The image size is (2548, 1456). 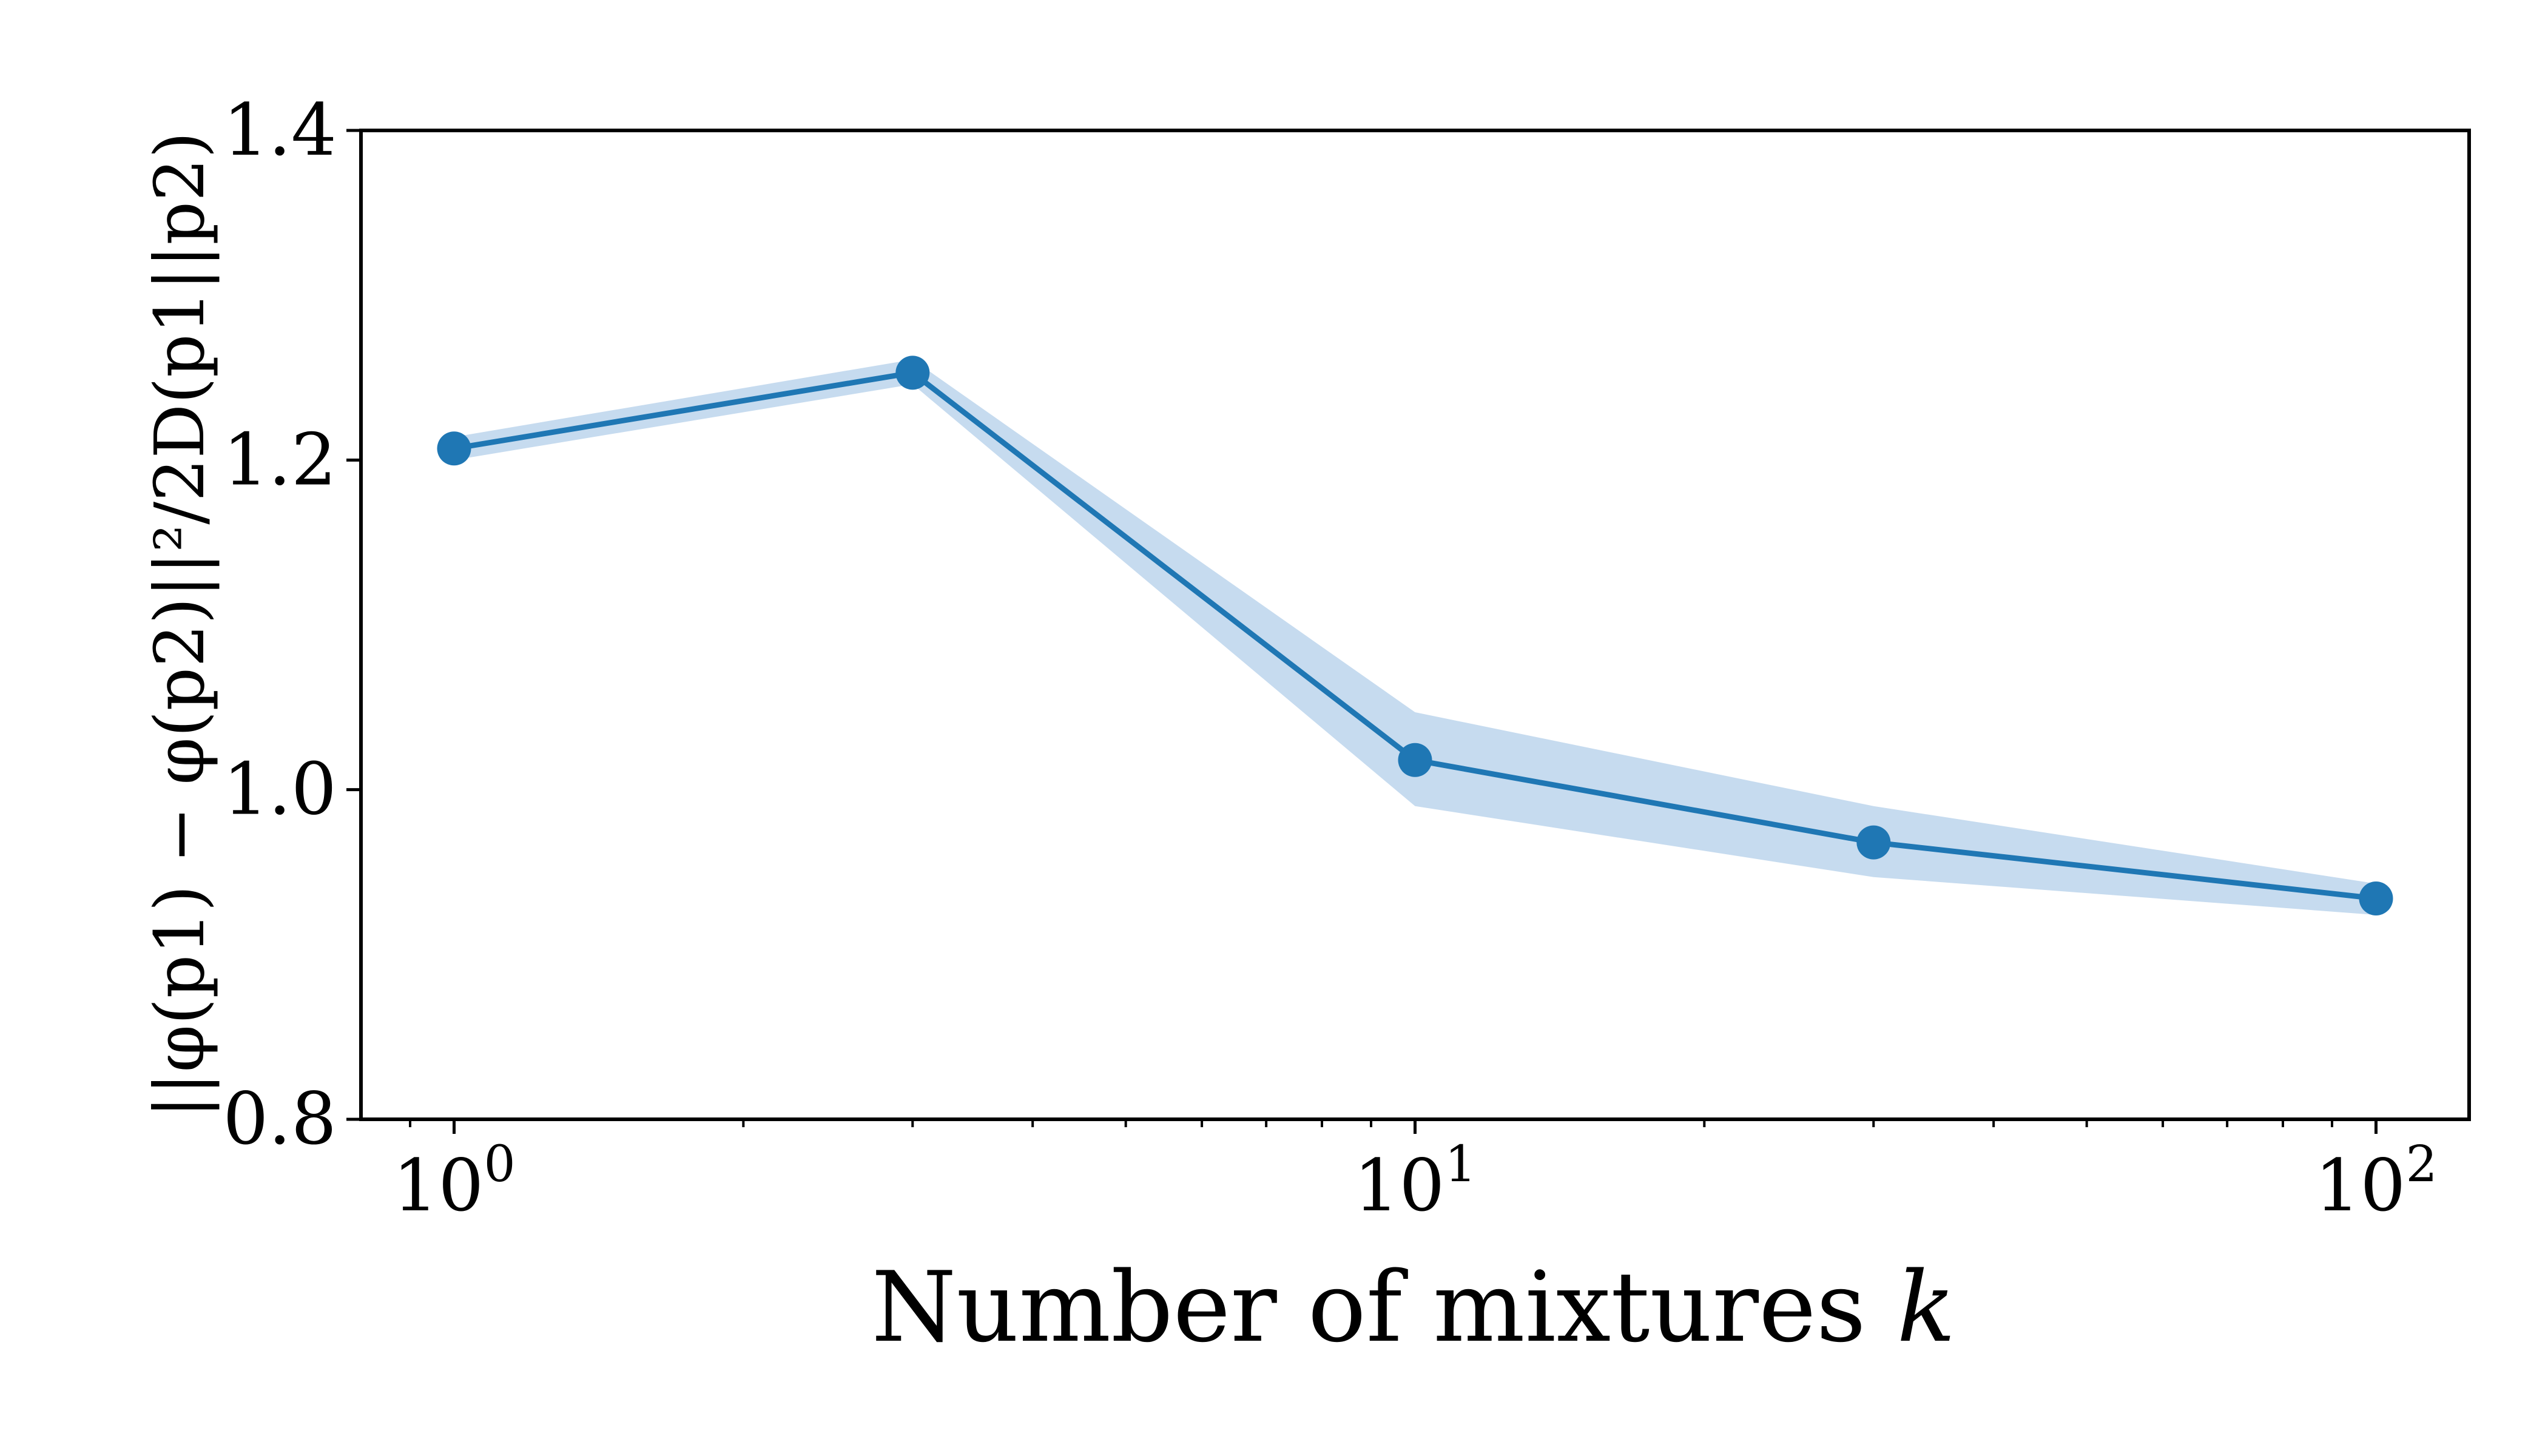 I want to click on x-axis-ticks: 10⁰ 10¹ 10², so click(x=1415, y=1173).